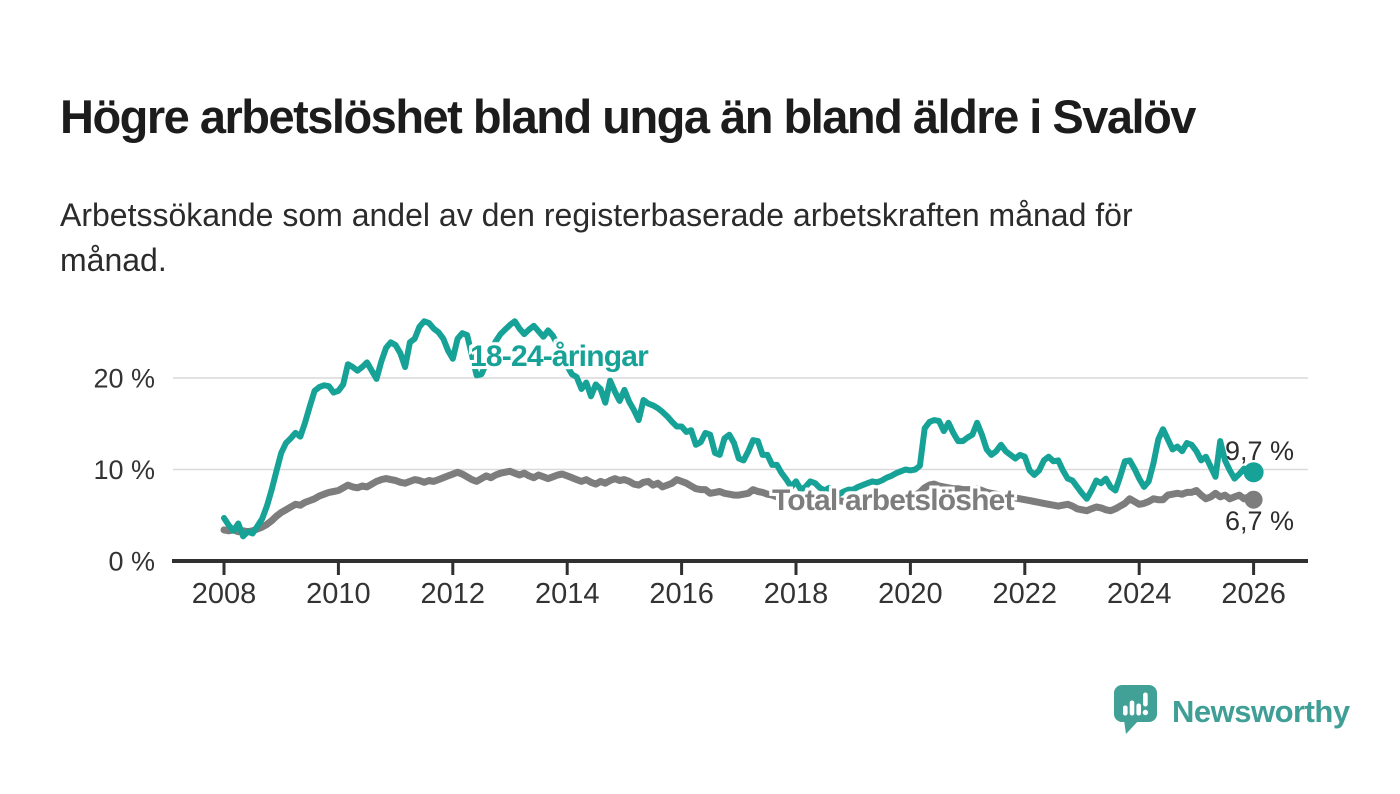  What do you see at coordinates (124, 470) in the screenshot?
I see `y-tick-label: 10 %` at bounding box center [124, 470].